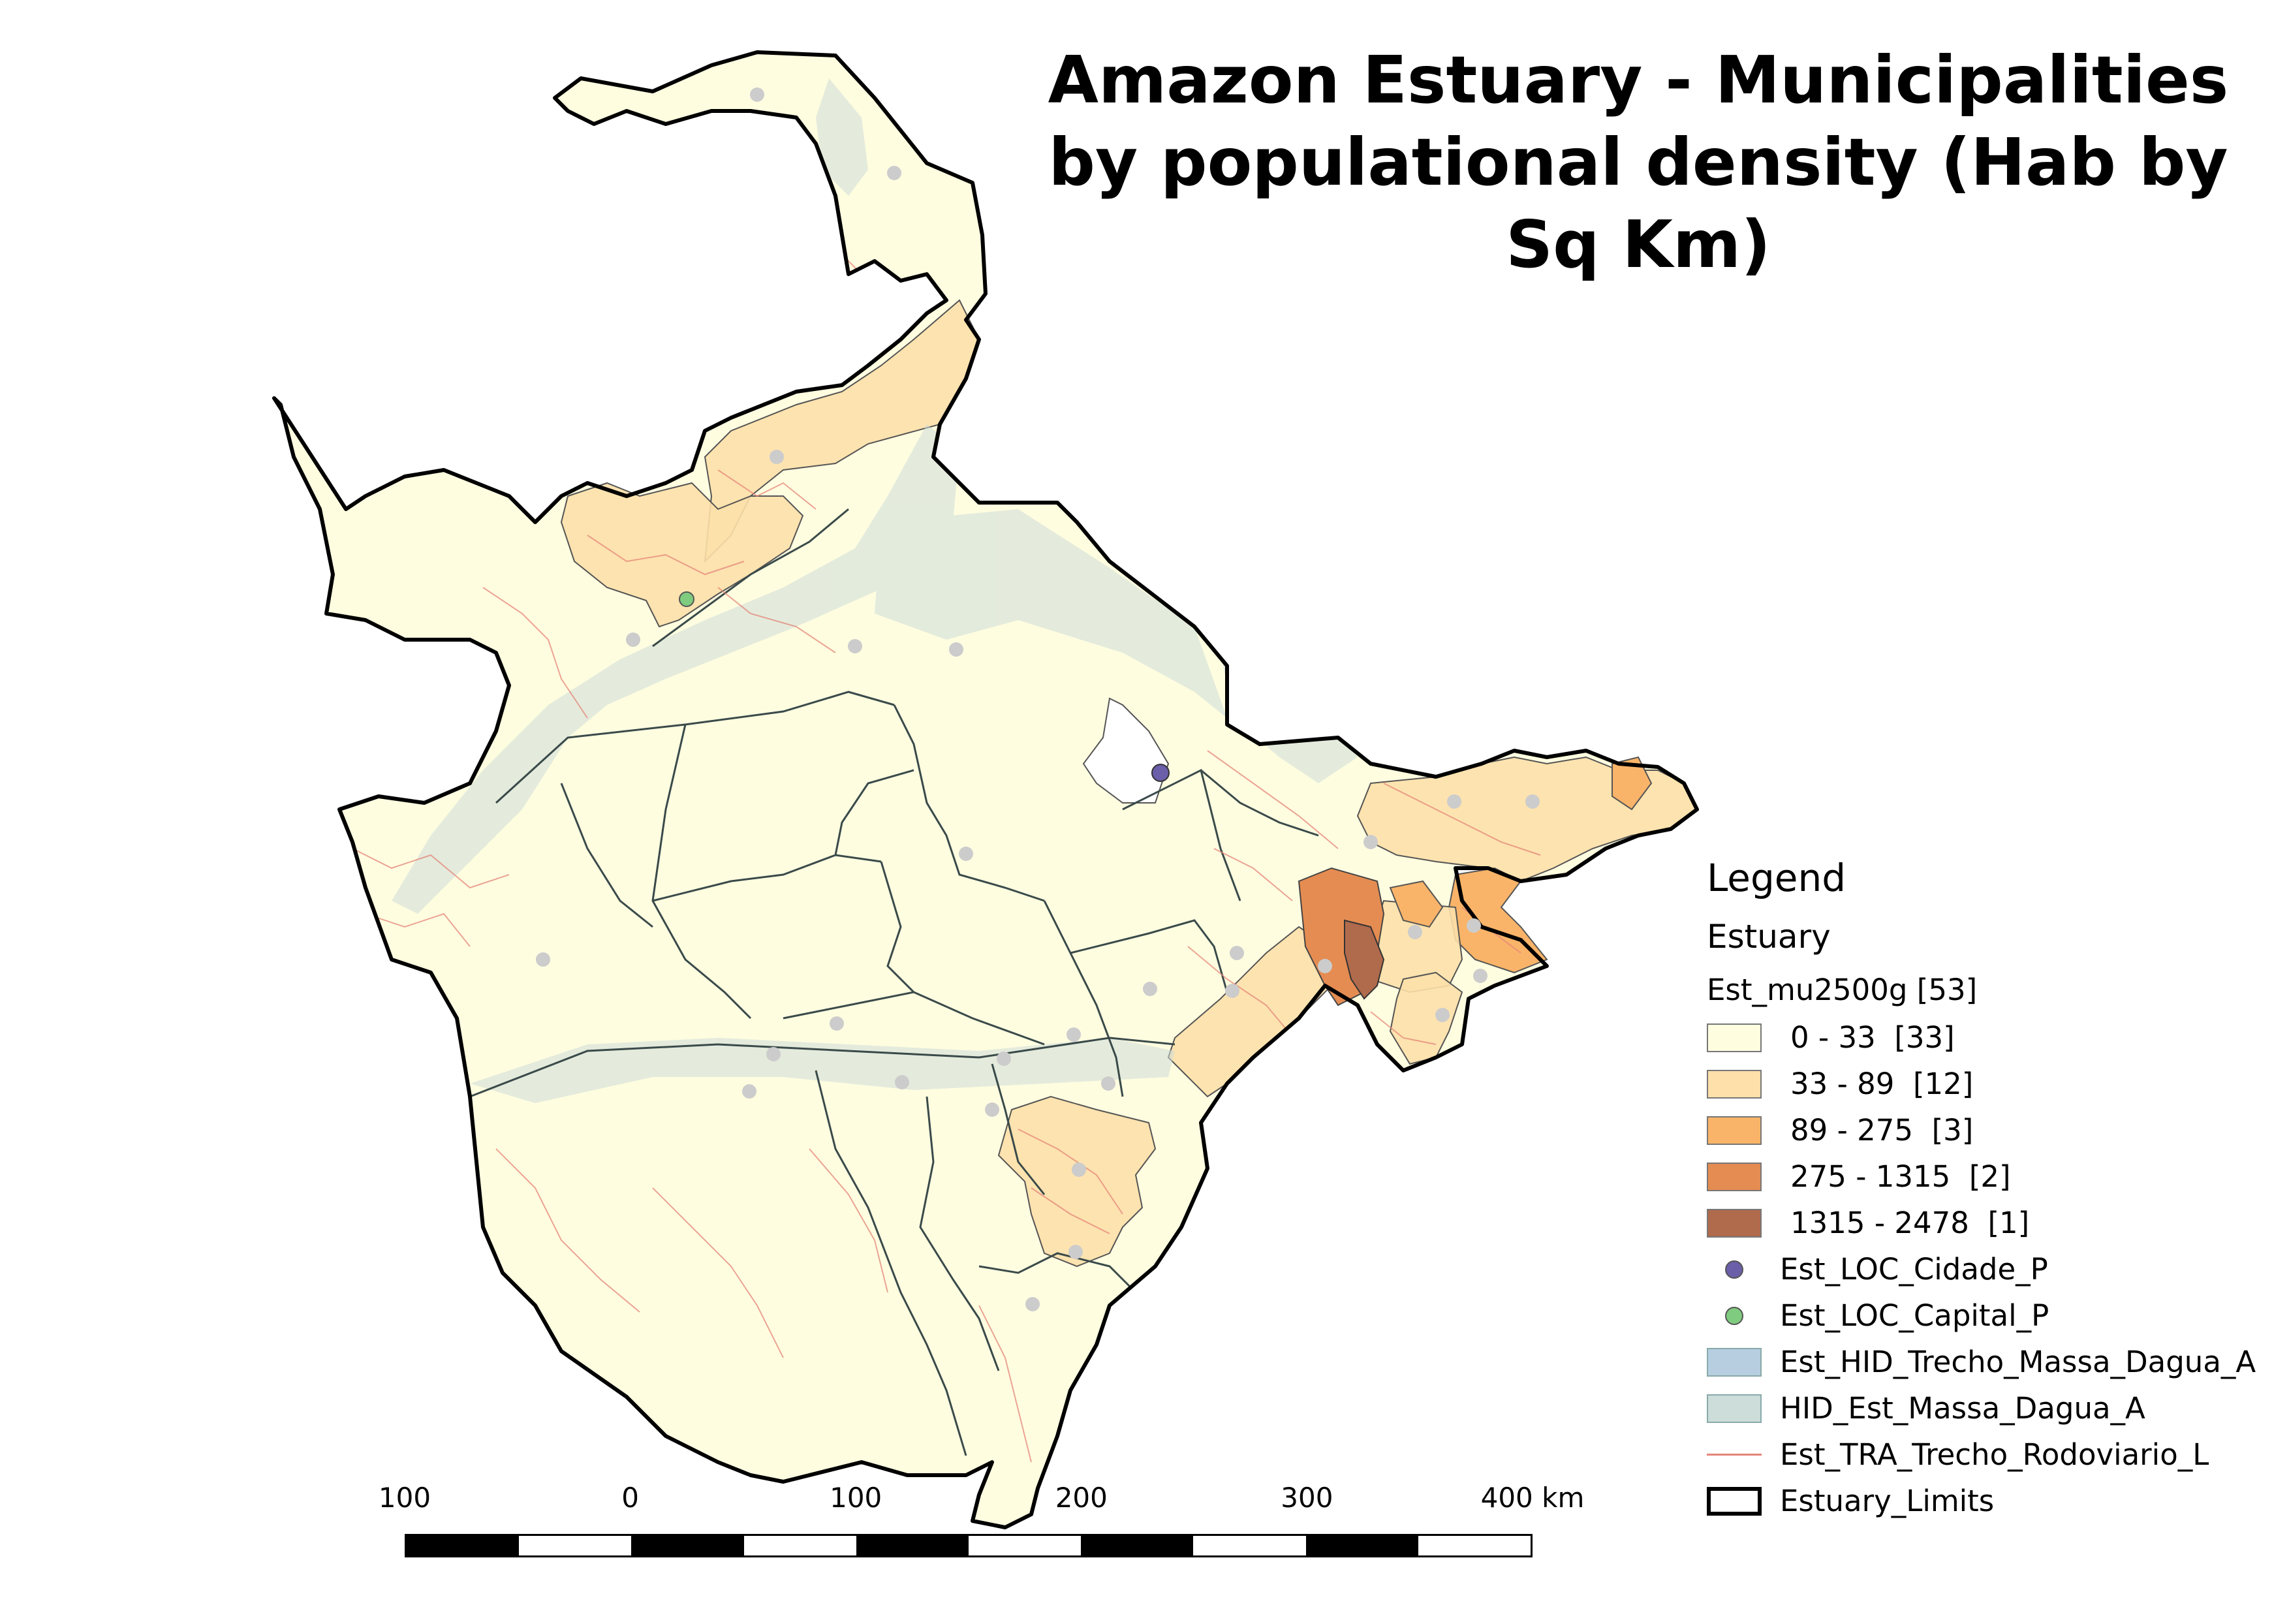 The height and width of the screenshot is (1624, 2289). I want to click on legend-layer-label: Est_HID_Trecho_Massa_Dagua_A, so click(2018, 1362).